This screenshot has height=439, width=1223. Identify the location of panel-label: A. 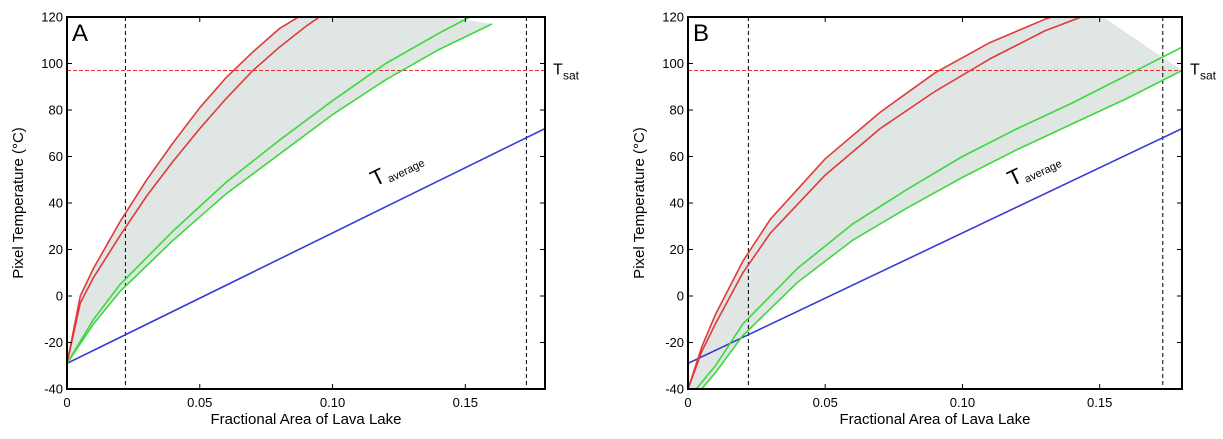
(80, 33).